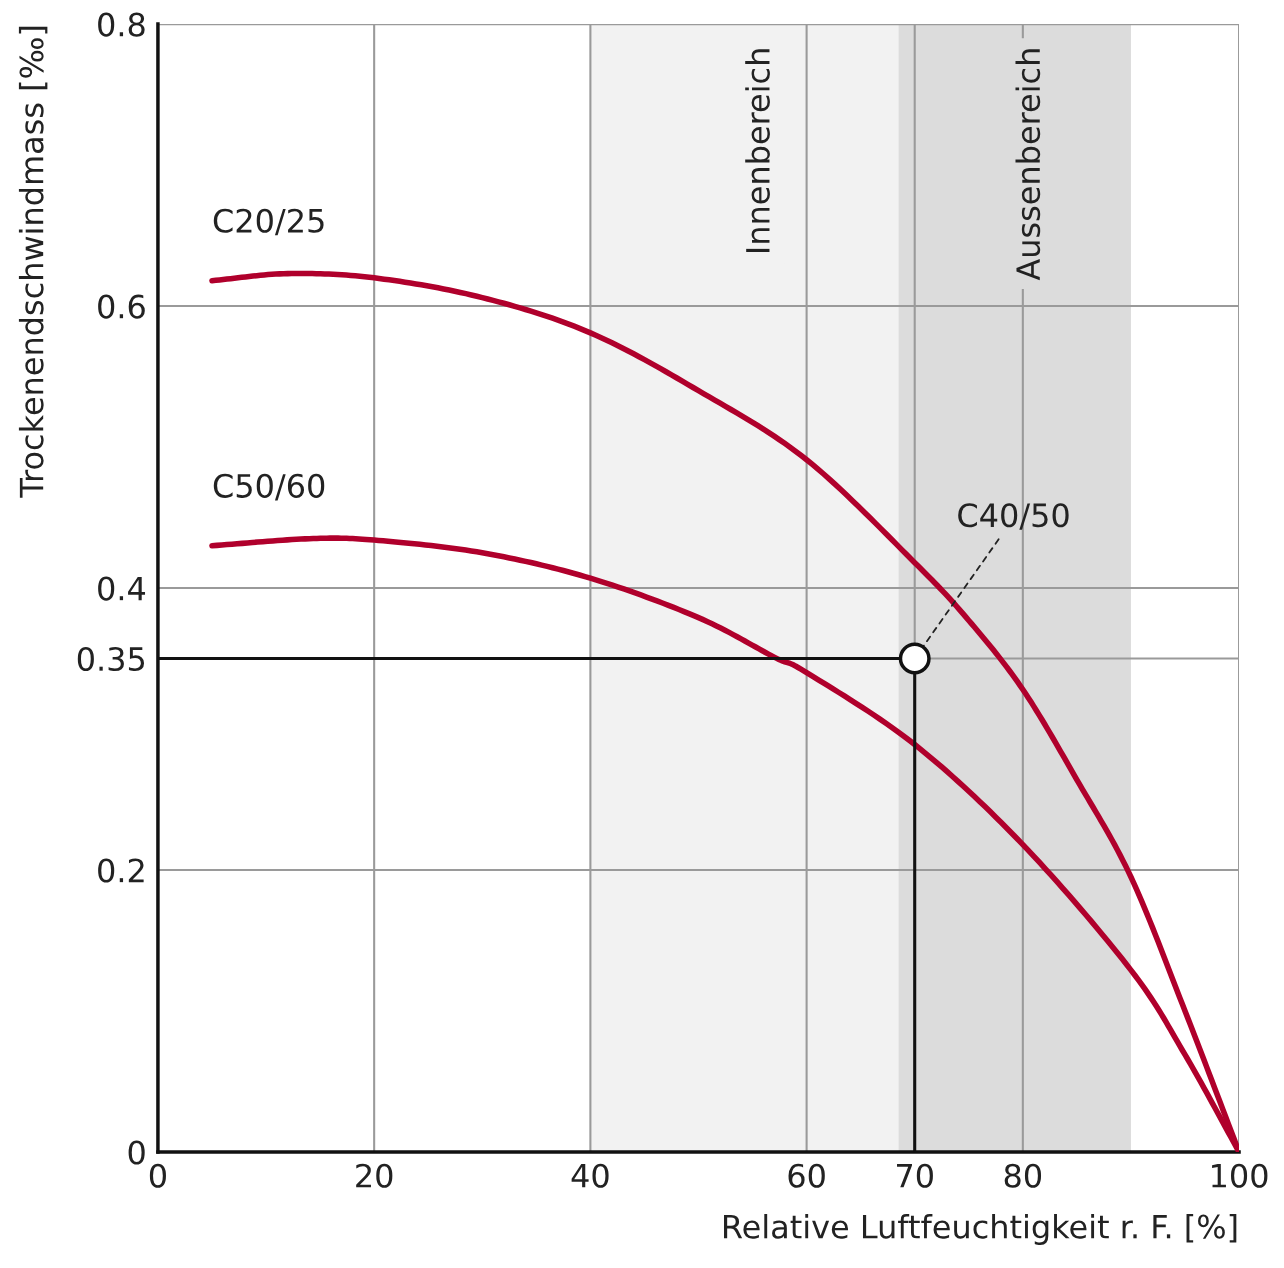 Image resolution: width=1284 pixels, height=1268 pixels. Describe the element at coordinates (121, 870) in the screenshot. I see `y-tick-label: 0.2` at that location.